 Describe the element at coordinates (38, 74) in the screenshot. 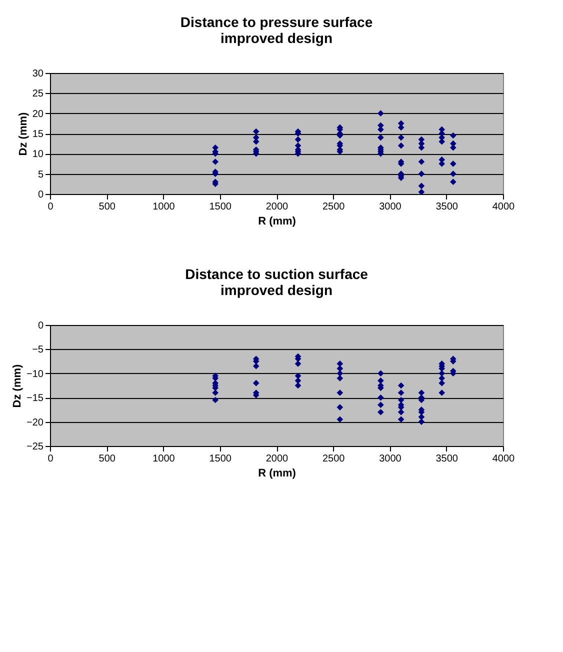

I see `y-tick-label: 30` at that location.